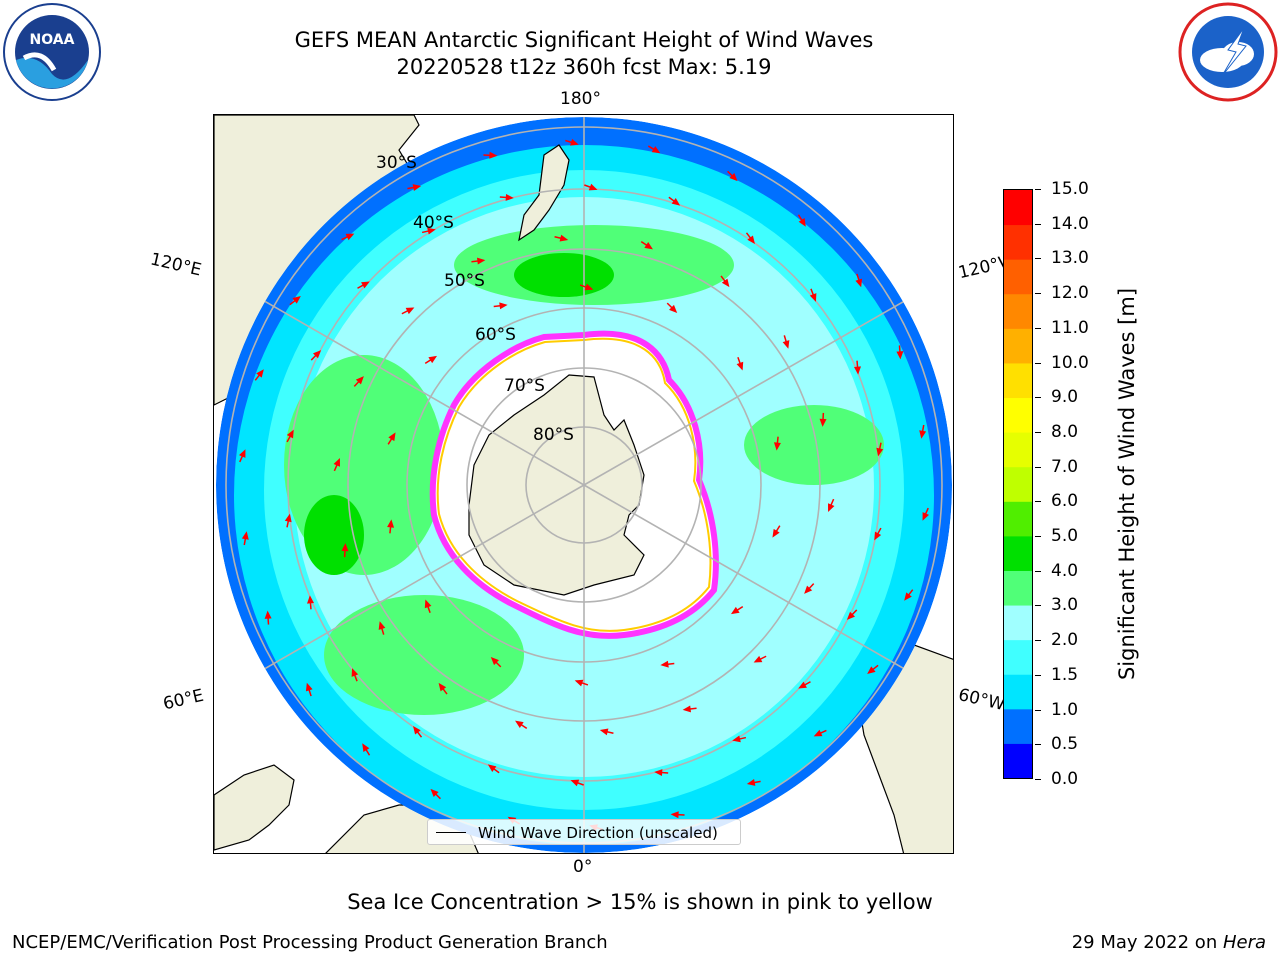 Image resolution: width=1280 pixels, height=960 pixels. I want to click on lat-label-40s: 40°S, so click(433, 223).